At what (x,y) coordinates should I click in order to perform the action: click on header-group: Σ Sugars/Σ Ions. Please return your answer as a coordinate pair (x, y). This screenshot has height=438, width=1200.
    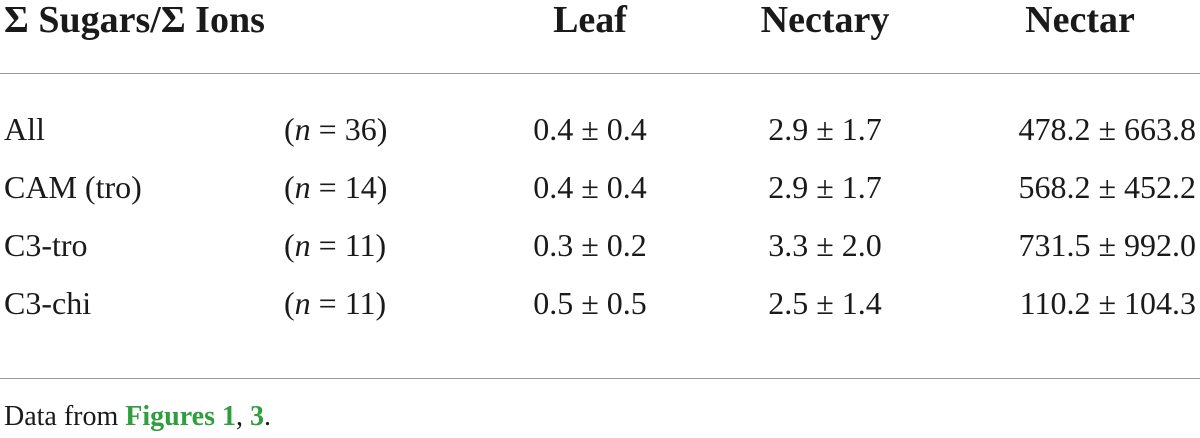
    Looking at the image, I should click on (134, 20).